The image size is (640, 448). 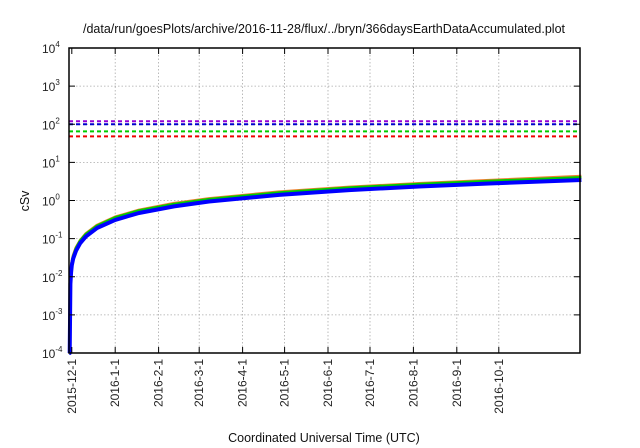 What do you see at coordinates (57, 82) in the screenshot?
I see `y-tick-exponent: 3` at bounding box center [57, 82].